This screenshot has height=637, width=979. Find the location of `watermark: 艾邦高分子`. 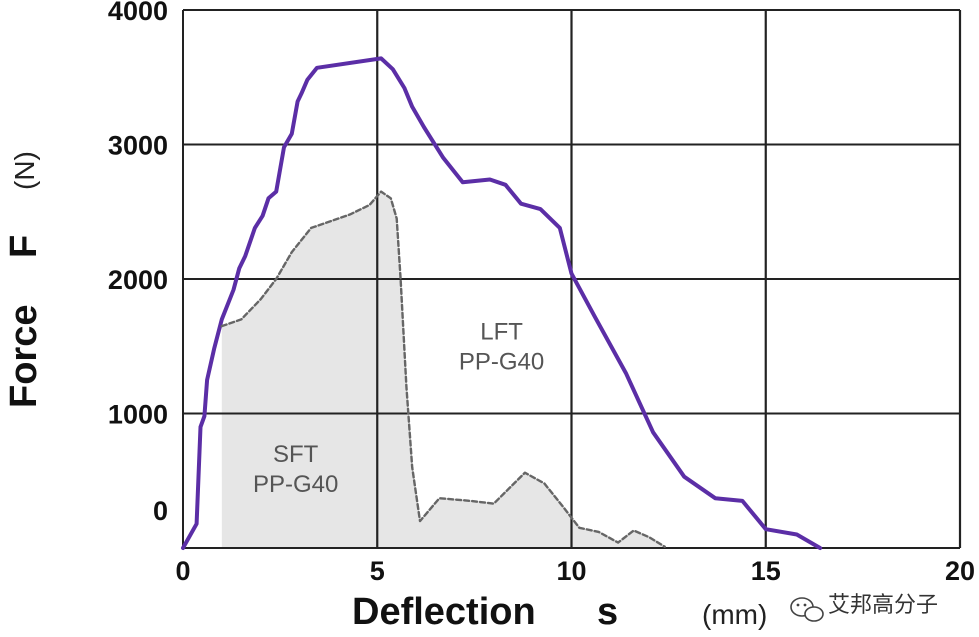

watermark: 艾邦高分子 is located at coordinates (864, 607).